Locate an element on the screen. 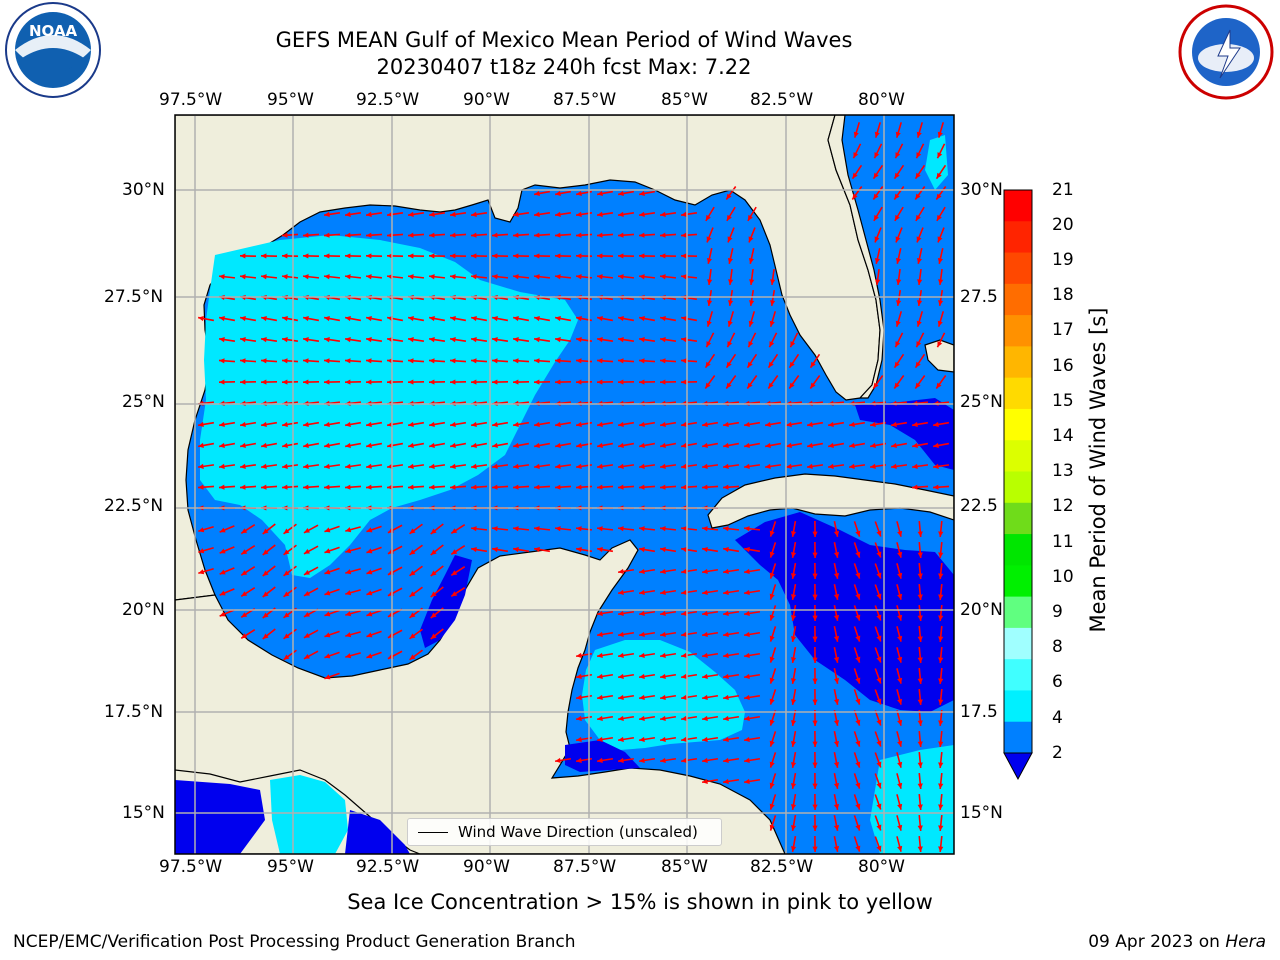 This screenshot has height=960, width=1280. colorbar is located at coordinates (1018, 485).